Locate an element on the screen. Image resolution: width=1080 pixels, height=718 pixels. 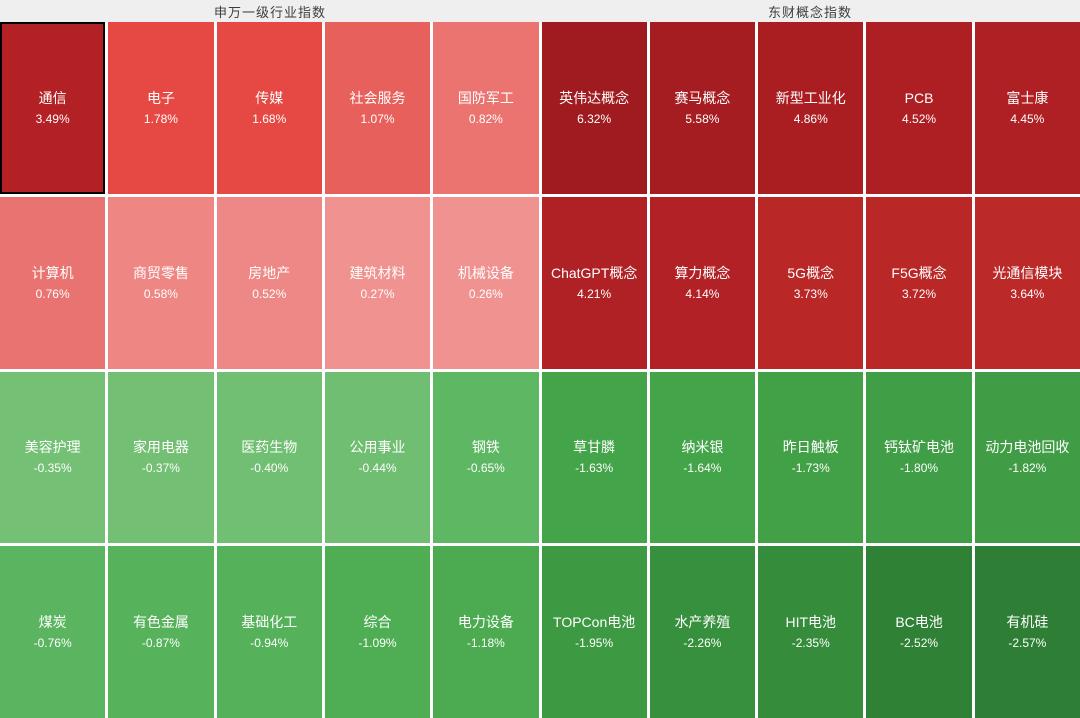
heatmap-tile: 富士康 4.45% is located at coordinates (1027, 108).